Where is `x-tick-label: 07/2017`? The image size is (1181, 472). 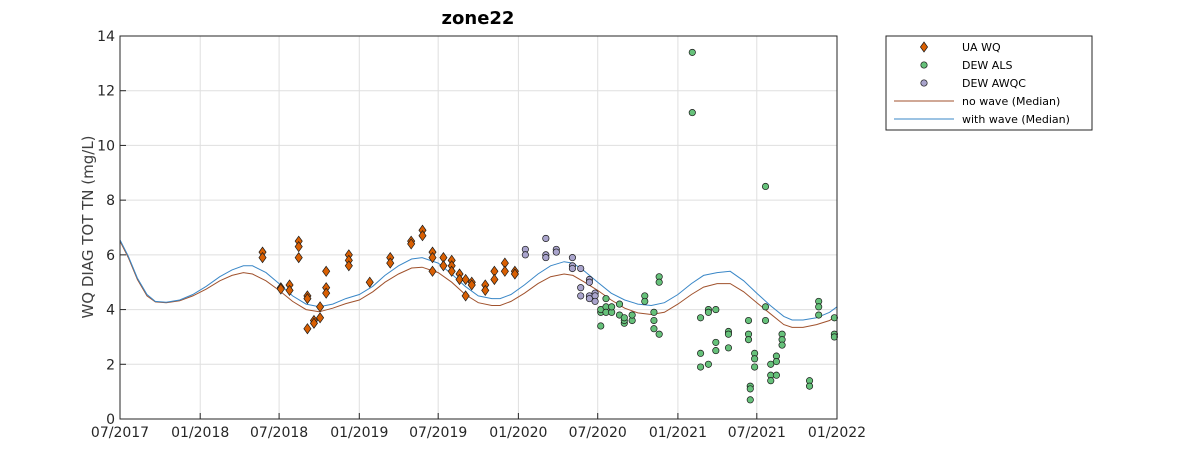 x-tick-label: 07/2017 is located at coordinates (120, 433).